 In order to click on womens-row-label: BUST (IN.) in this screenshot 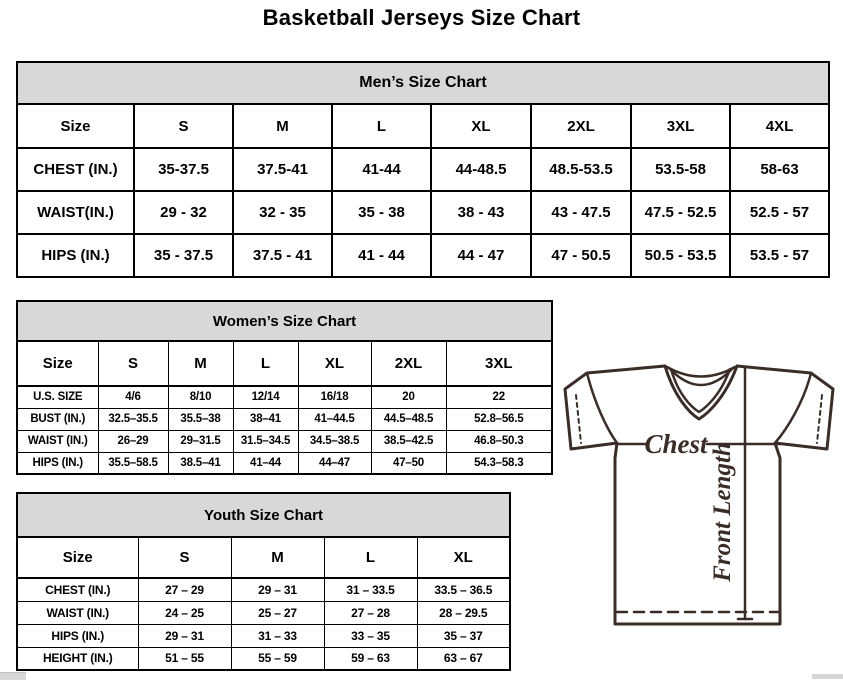, I will do `click(57, 419)`.